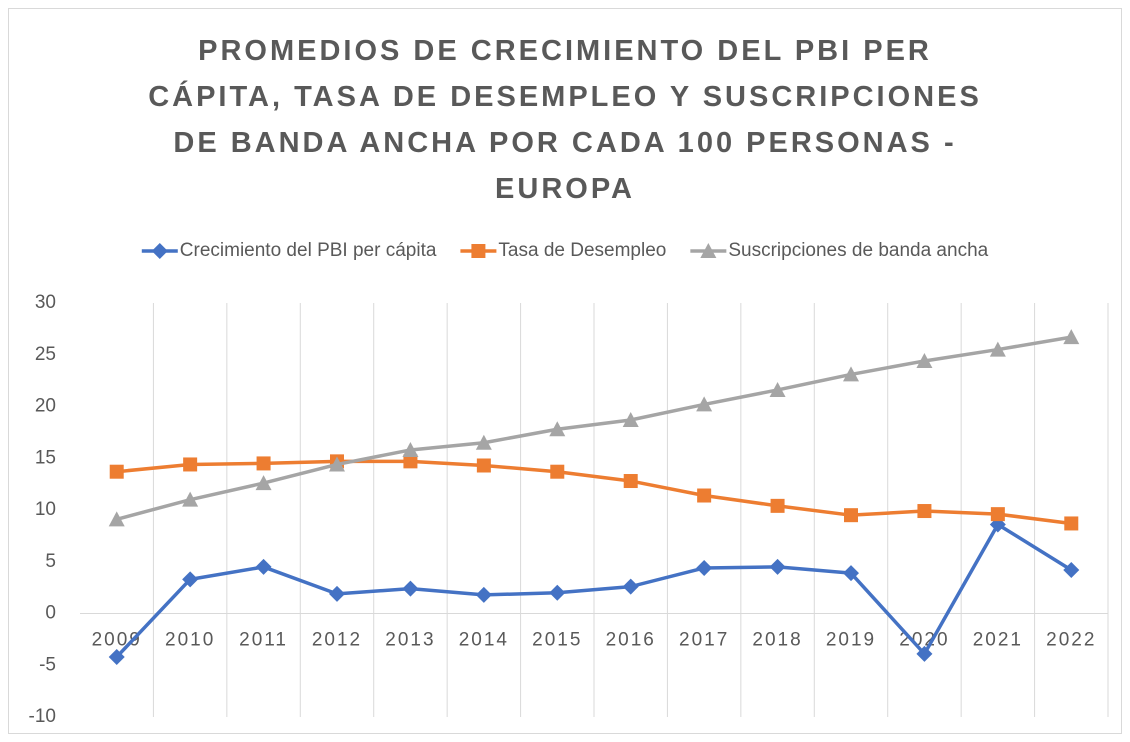 This screenshot has height=742, width=1130. What do you see at coordinates (263, 640) in the screenshot?
I see `x-tick-label: 2011` at bounding box center [263, 640].